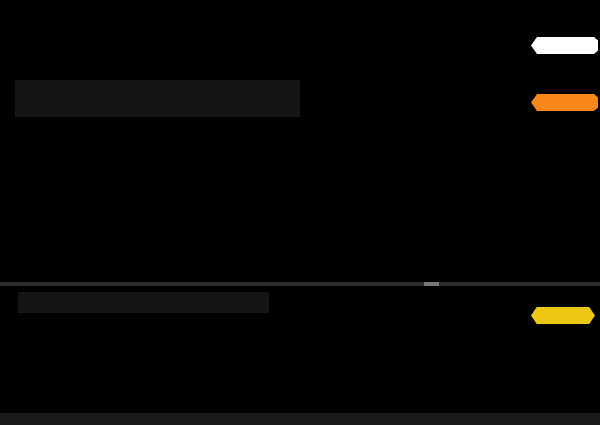  Describe the element at coordinates (157, 90) in the screenshot. I see `legend-item-market-cap` at that location.